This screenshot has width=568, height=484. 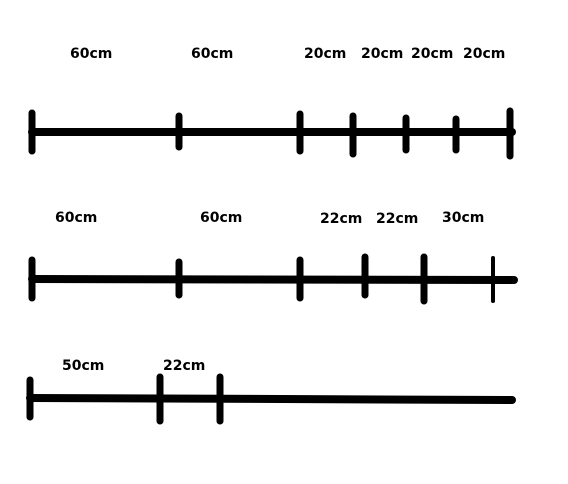 I want to click on ruler-3-label: 22cm, so click(x=184, y=366).